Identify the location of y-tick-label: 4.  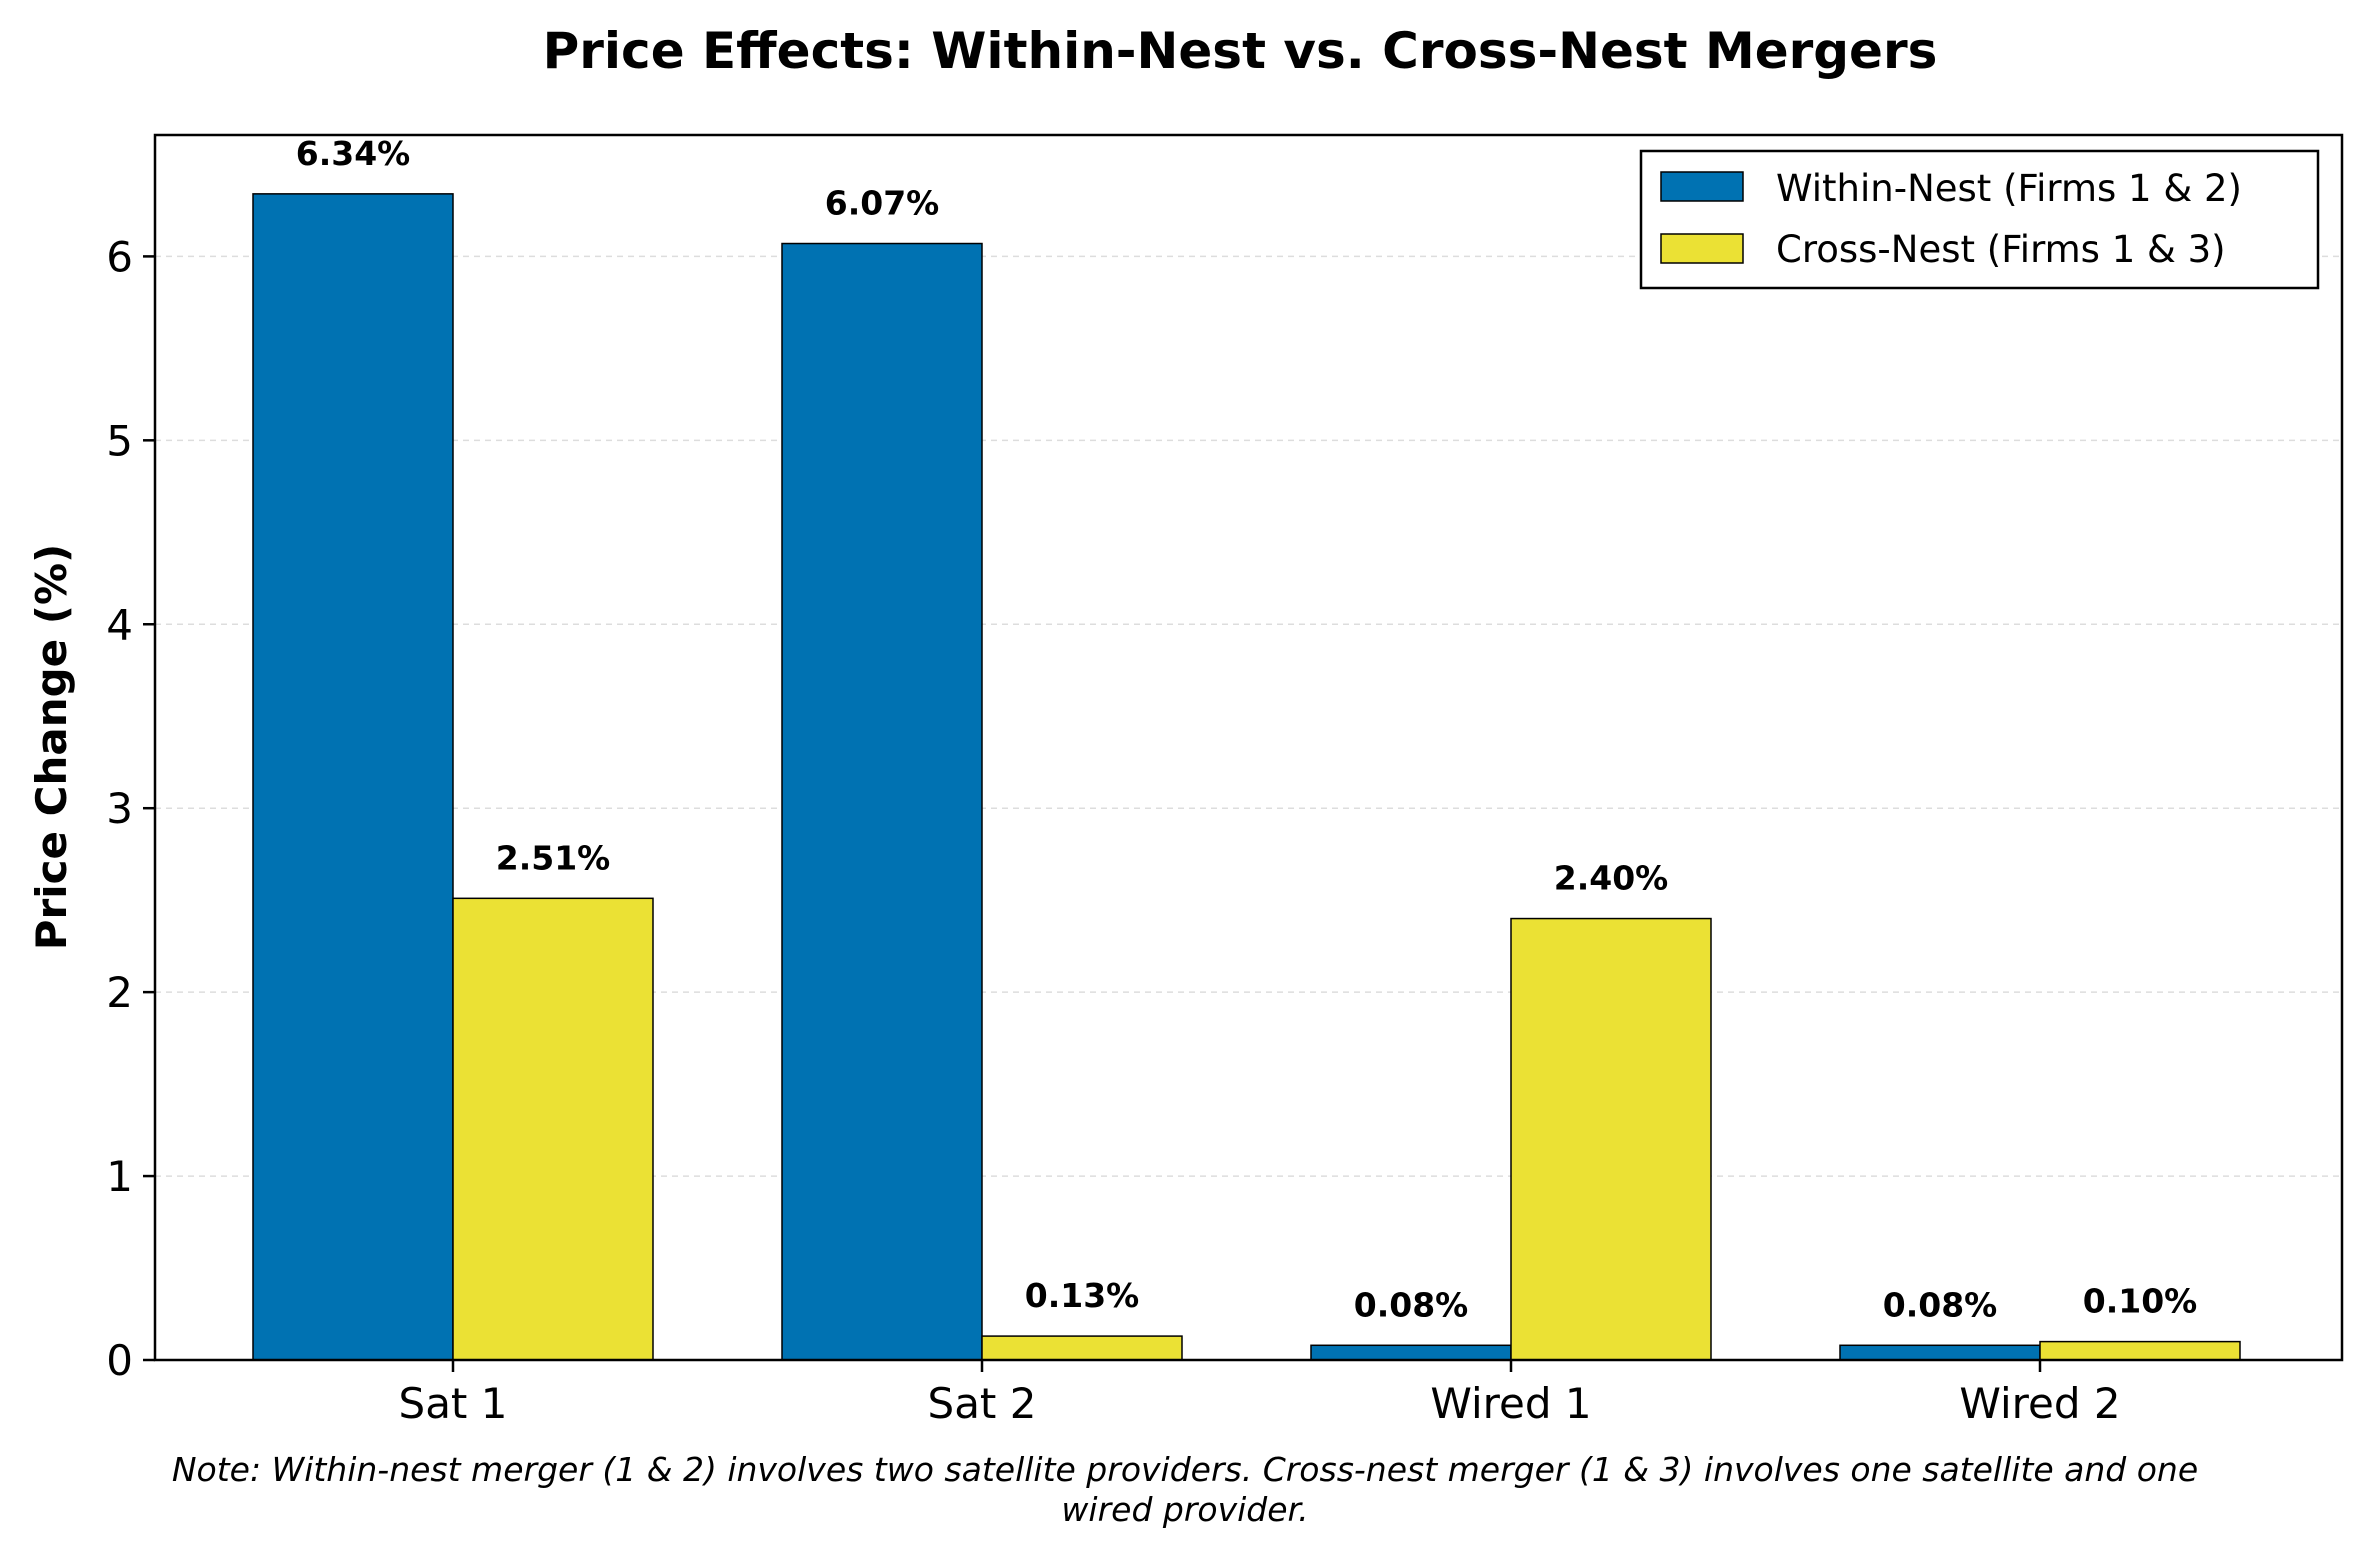
(119, 624).